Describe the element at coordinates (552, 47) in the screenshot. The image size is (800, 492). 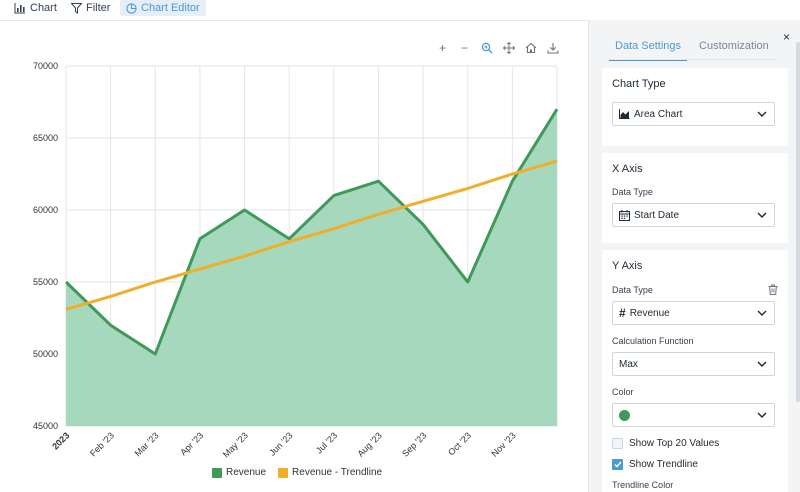
I see `download-icon` at that location.